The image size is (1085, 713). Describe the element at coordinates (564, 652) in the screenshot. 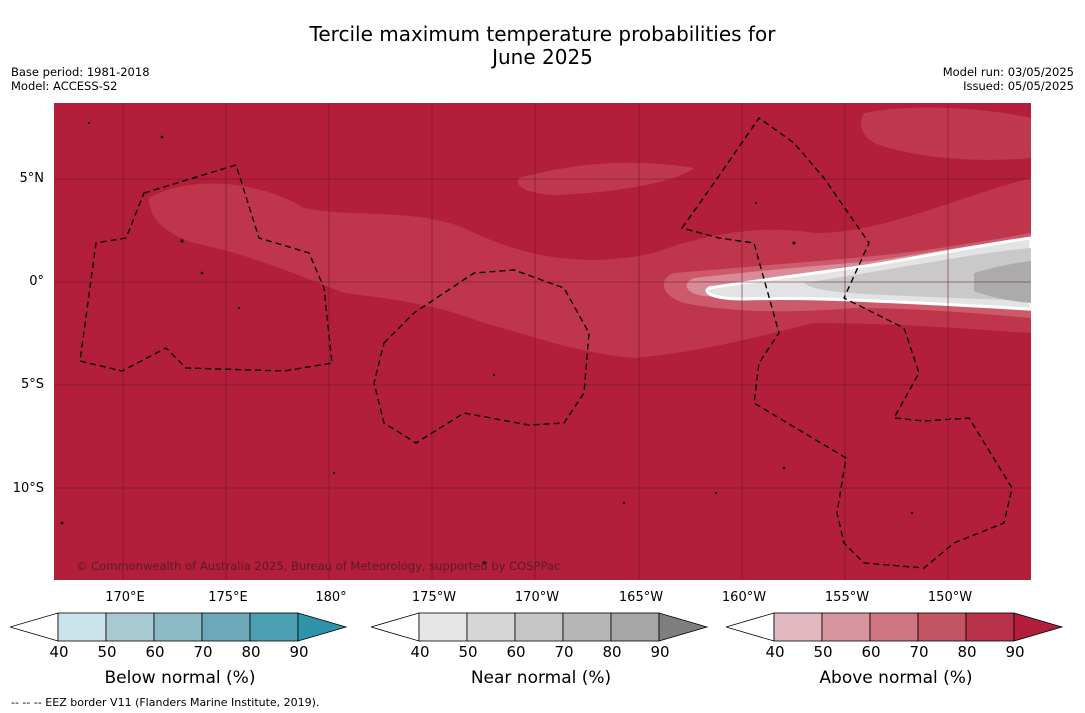

I see `cbar-near-tick-70: 70` at that location.